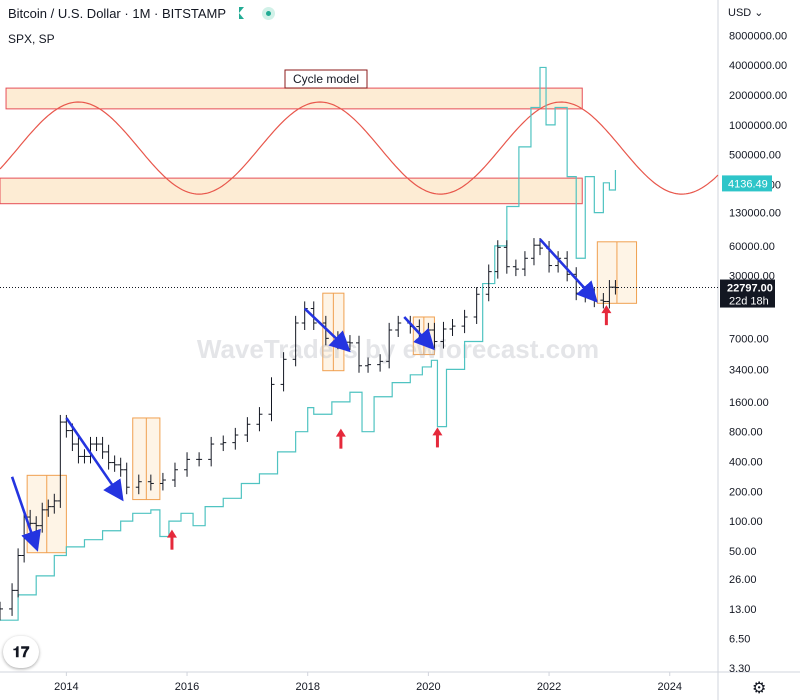  I want to click on compare-symbol: SPX, SP, so click(31, 39).